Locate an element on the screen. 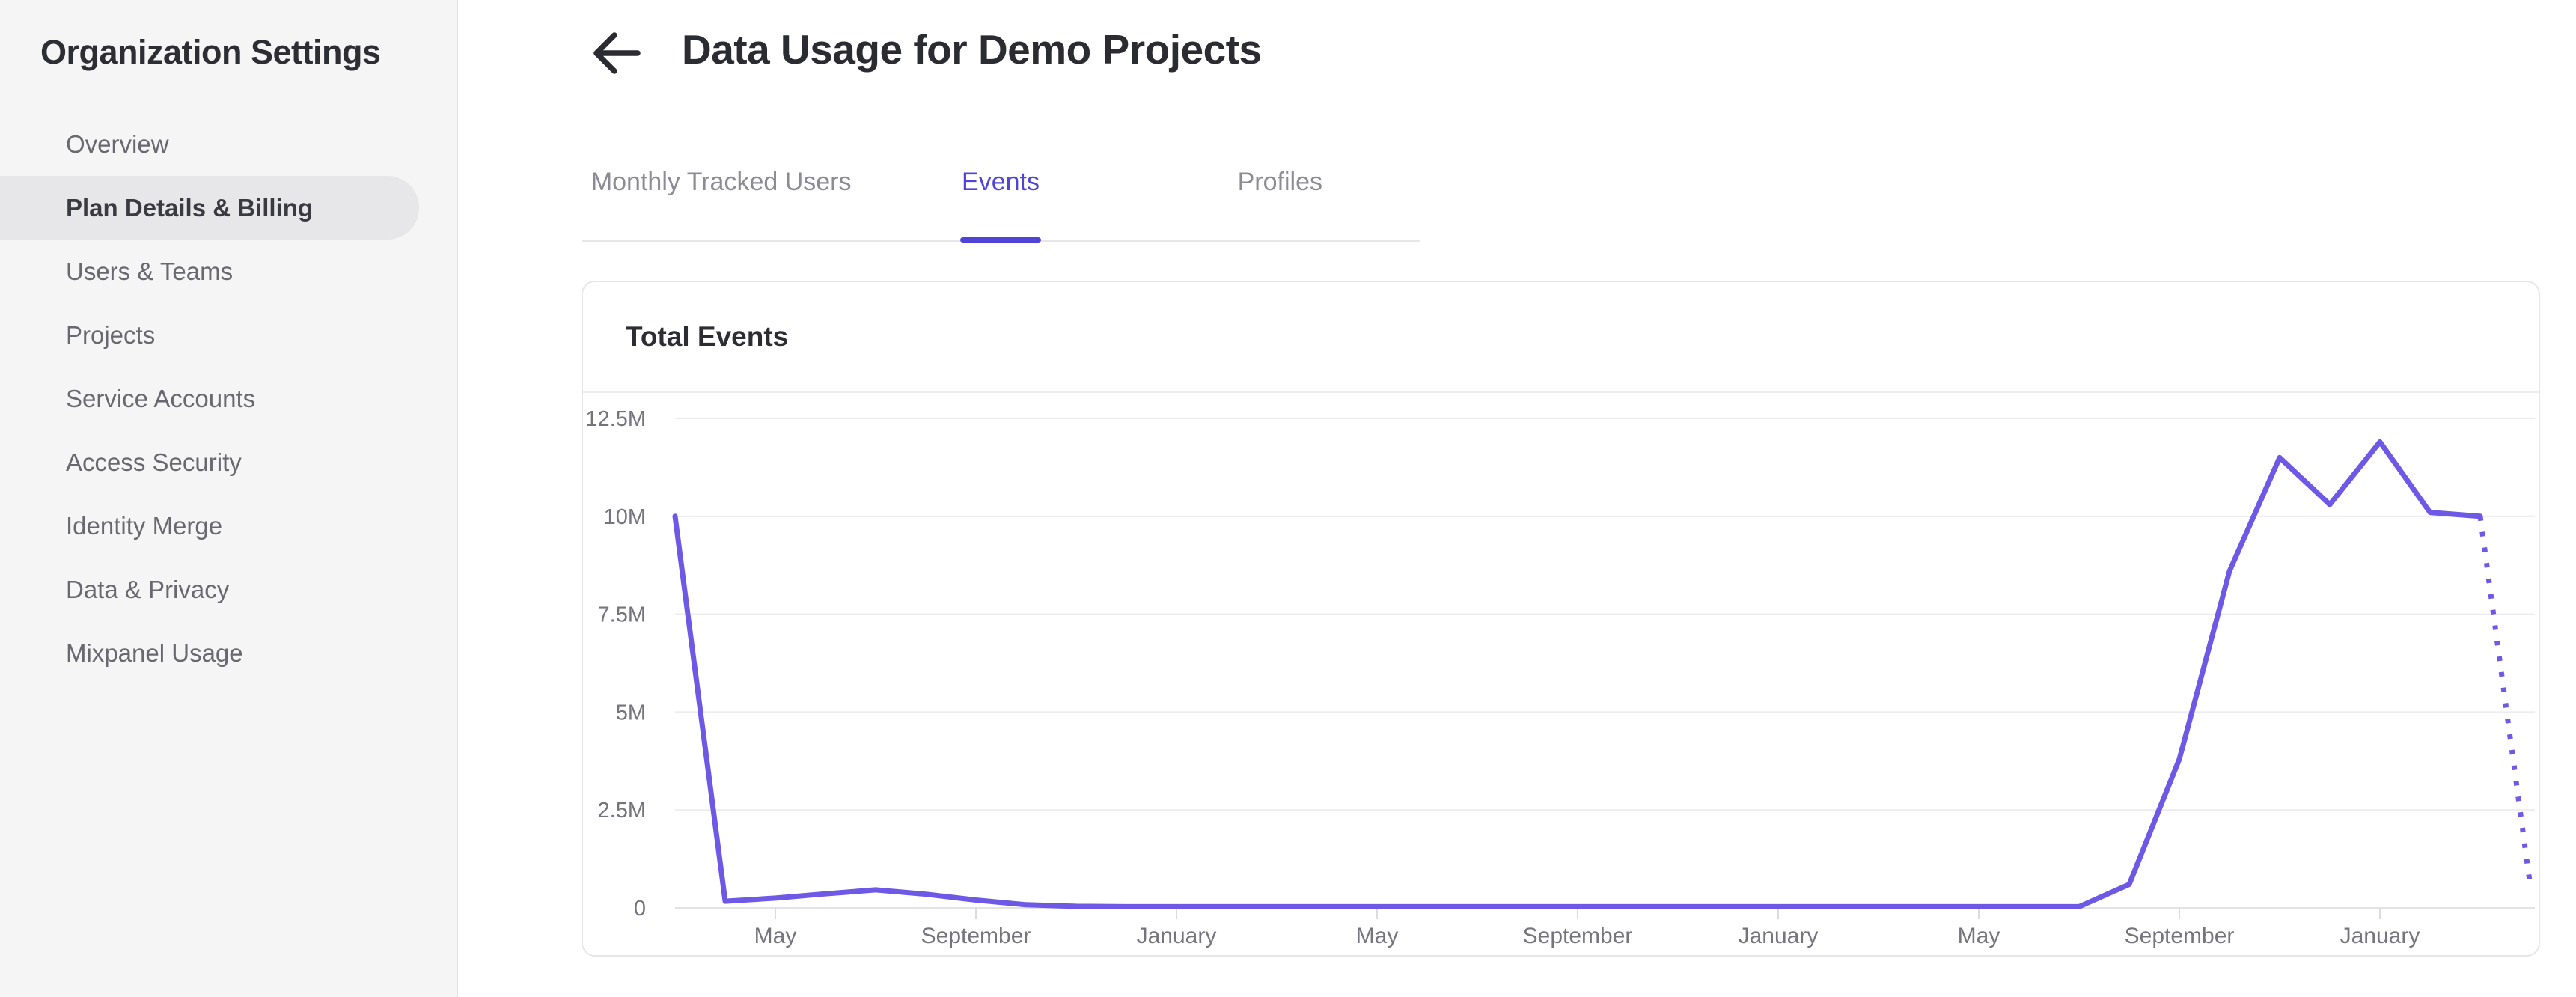 The height and width of the screenshot is (997, 2576). tab-bar: Monthly Tracked Users Events Profiles is located at coordinates (1001, 193).